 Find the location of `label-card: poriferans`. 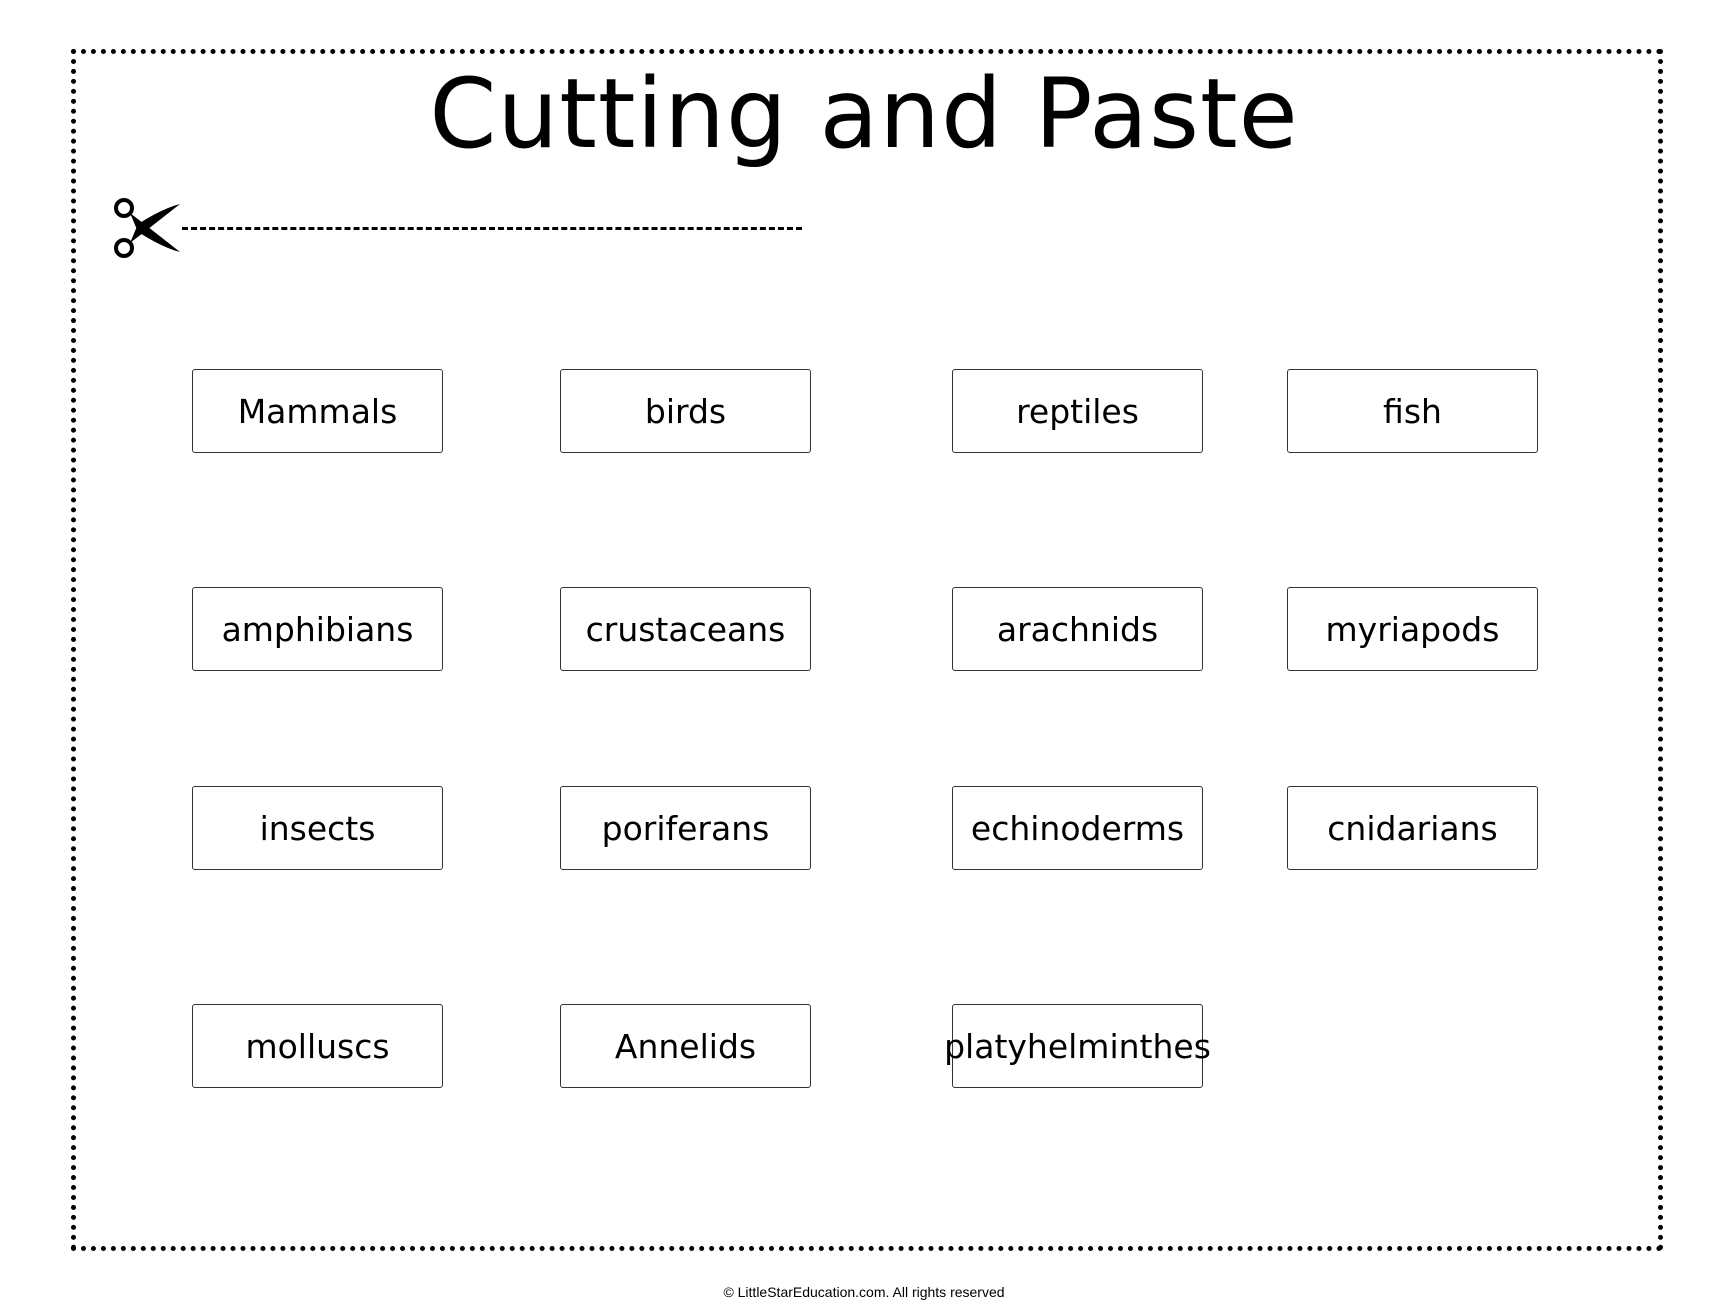

label-card: poriferans is located at coordinates (685, 828).